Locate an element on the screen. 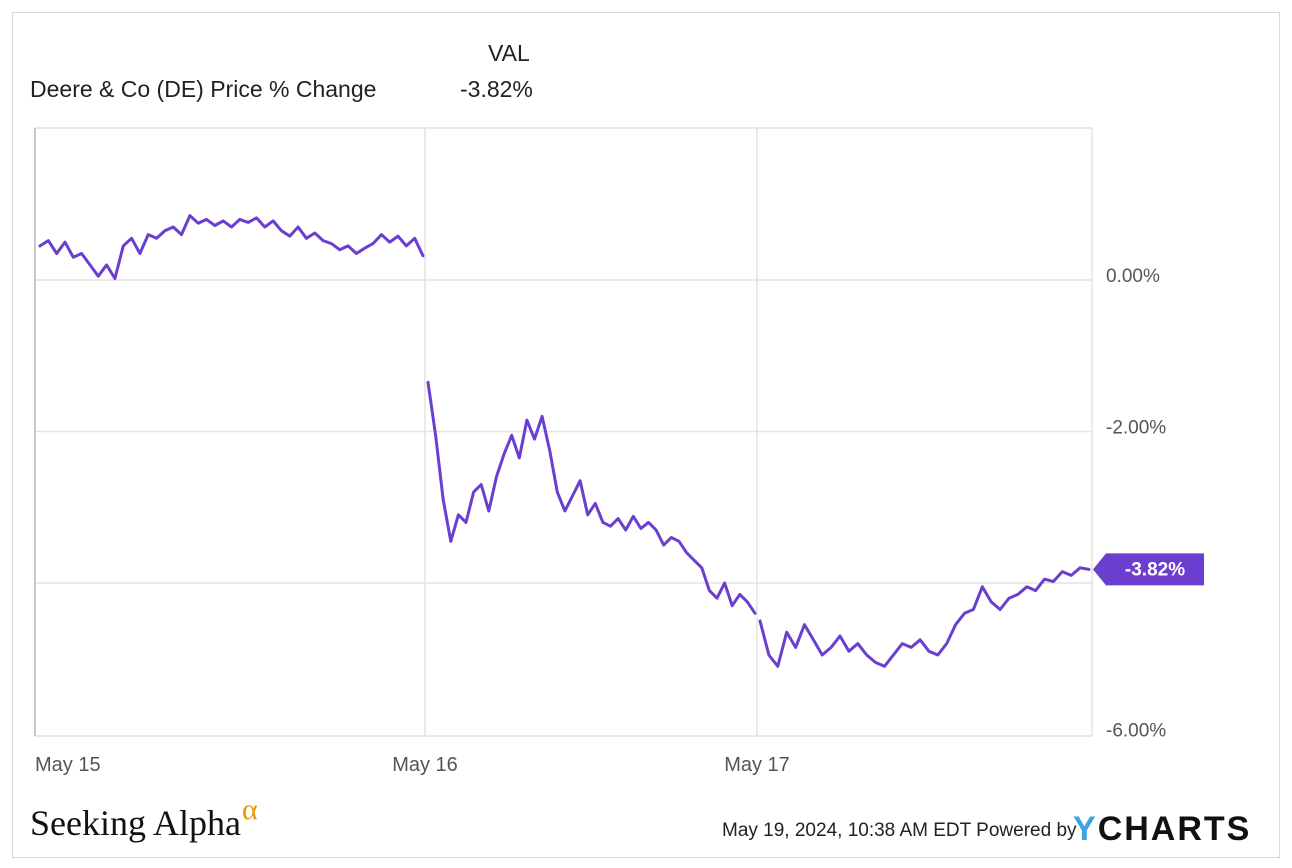  seeking-alpha-logo: Seeking Alphaα is located at coordinates (144, 818).